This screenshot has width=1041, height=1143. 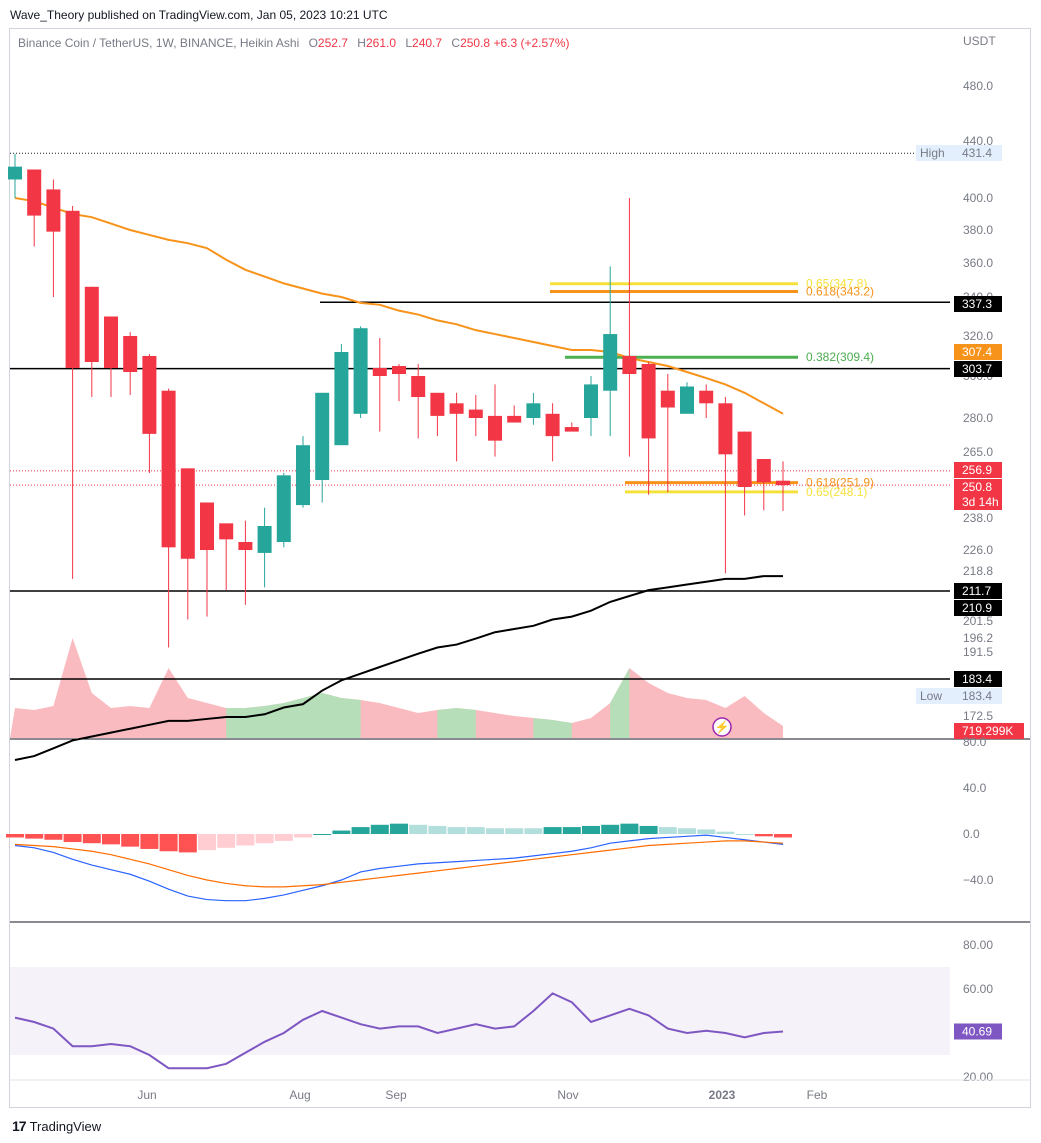 What do you see at coordinates (978, 945) in the screenshot?
I see `rsi-tick-0: 80.00` at bounding box center [978, 945].